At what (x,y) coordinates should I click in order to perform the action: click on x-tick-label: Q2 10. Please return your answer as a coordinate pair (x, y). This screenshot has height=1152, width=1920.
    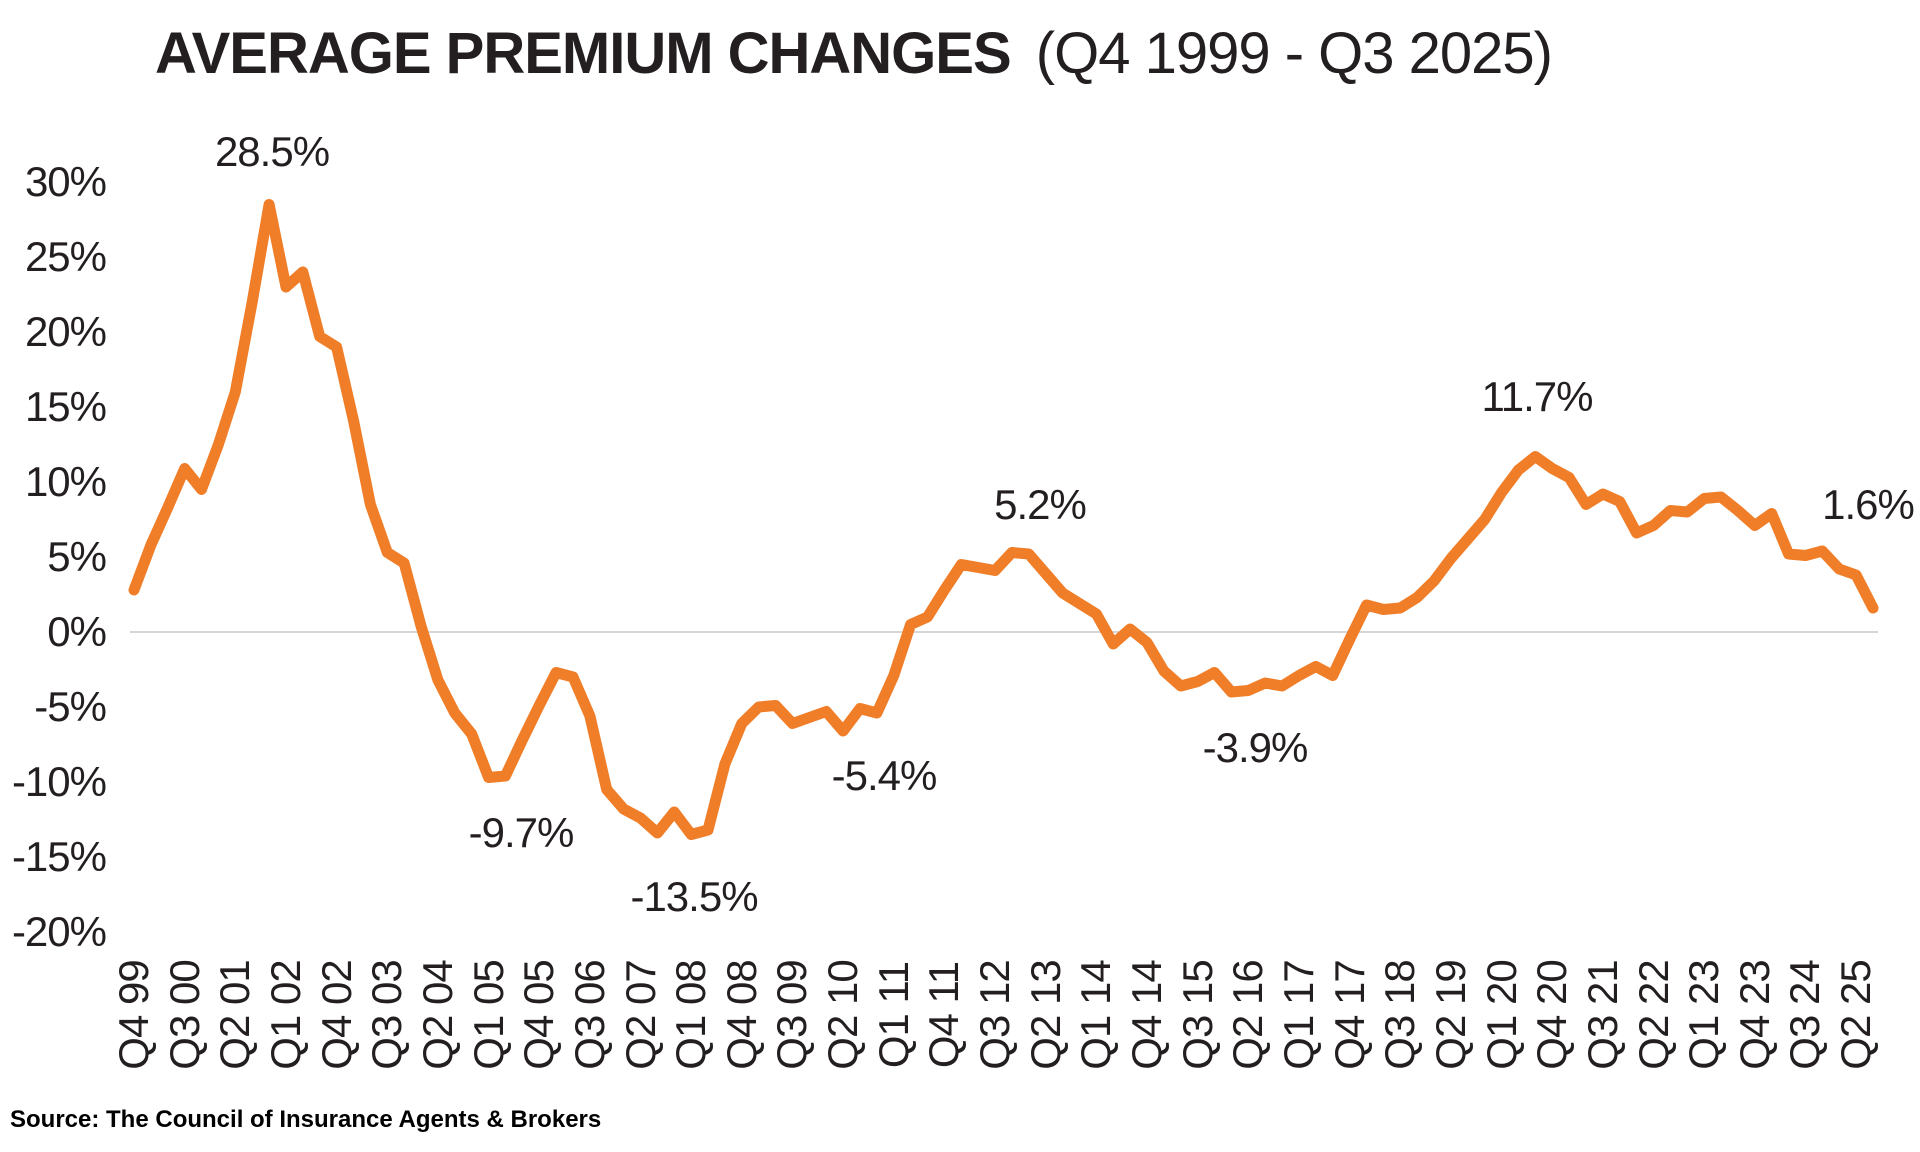
    Looking at the image, I should click on (843, 1015).